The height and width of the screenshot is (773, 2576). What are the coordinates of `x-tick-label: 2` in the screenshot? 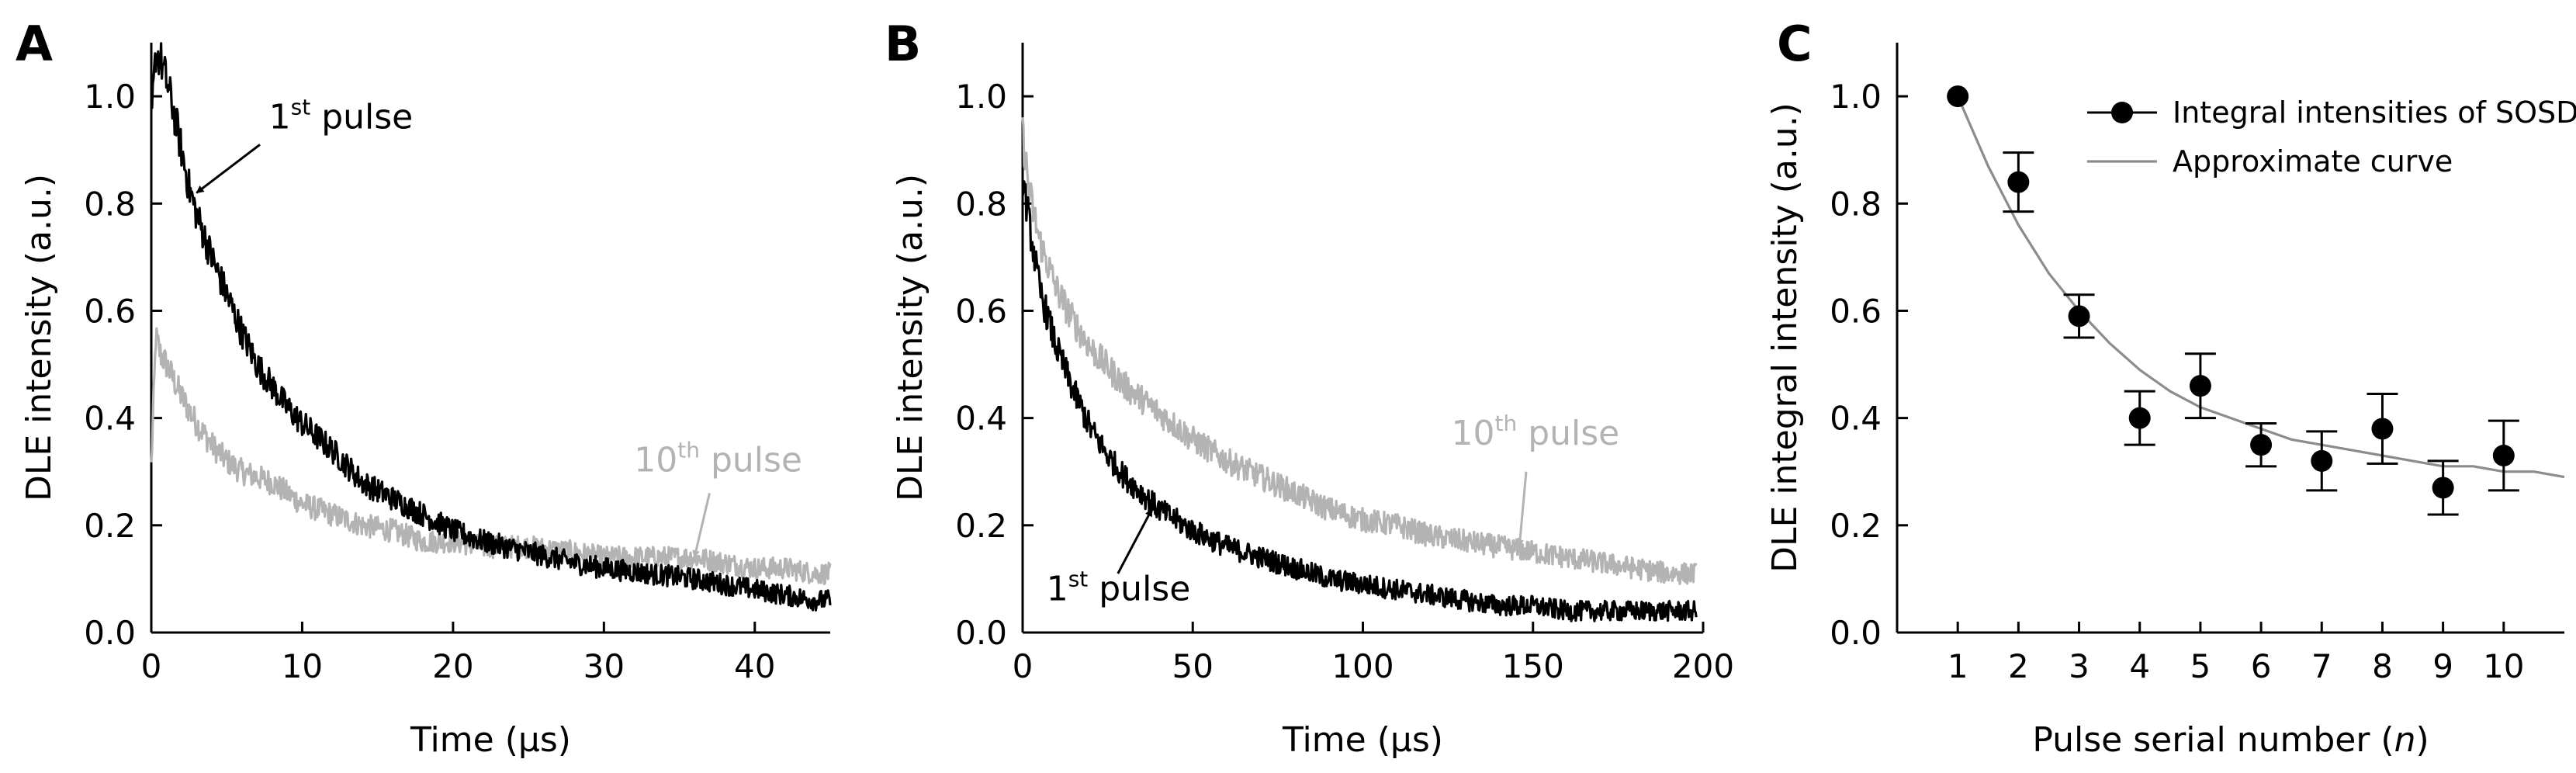 It's located at (2018, 666).